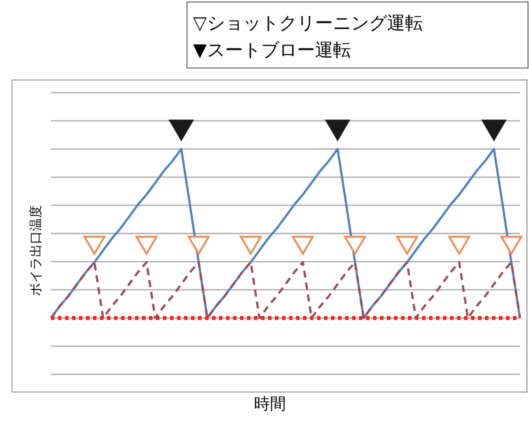 This screenshot has width=529, height=424. What do you see at coordinates (36, 250) in the screenshot?
I see `y-axis-title: ボイラ出口温度` at bounding box center [36, 250].